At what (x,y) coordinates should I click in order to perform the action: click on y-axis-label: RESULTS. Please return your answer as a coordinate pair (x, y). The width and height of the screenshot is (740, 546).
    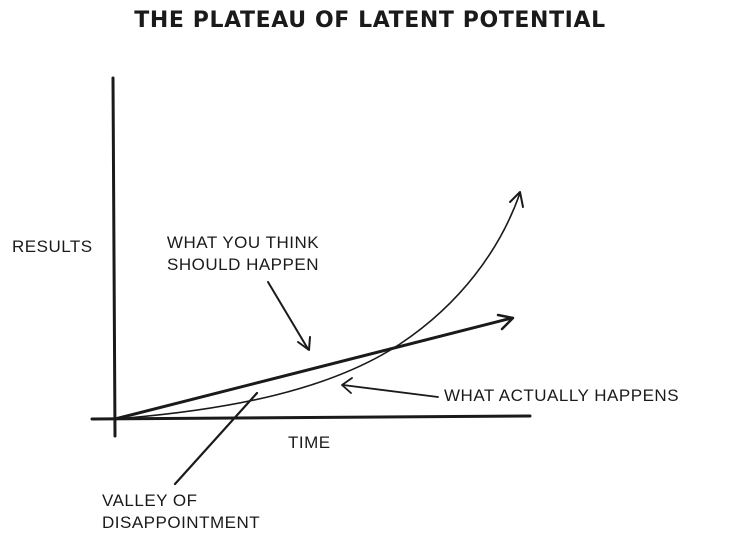
    Looking at the image, I should click on (52, 246).